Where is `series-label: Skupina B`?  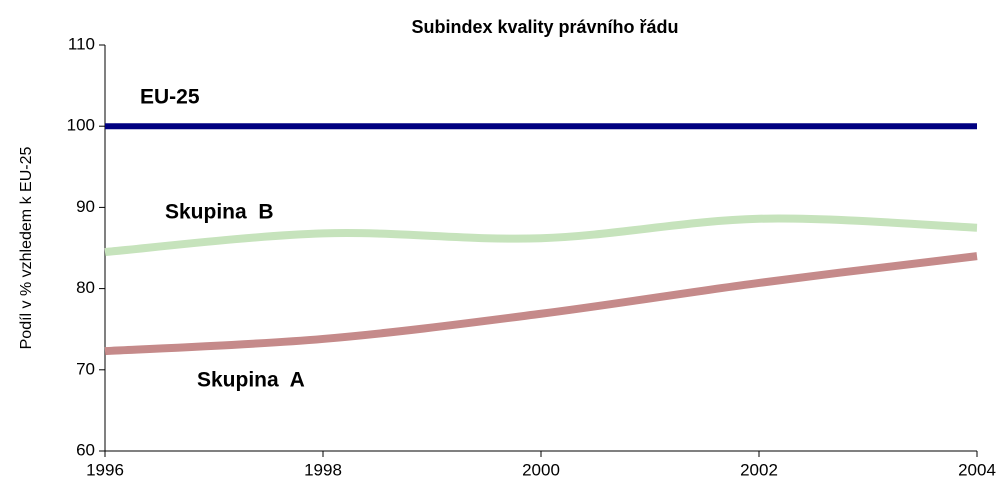 series-label: Skupina B is located at coordinates (219, 212).